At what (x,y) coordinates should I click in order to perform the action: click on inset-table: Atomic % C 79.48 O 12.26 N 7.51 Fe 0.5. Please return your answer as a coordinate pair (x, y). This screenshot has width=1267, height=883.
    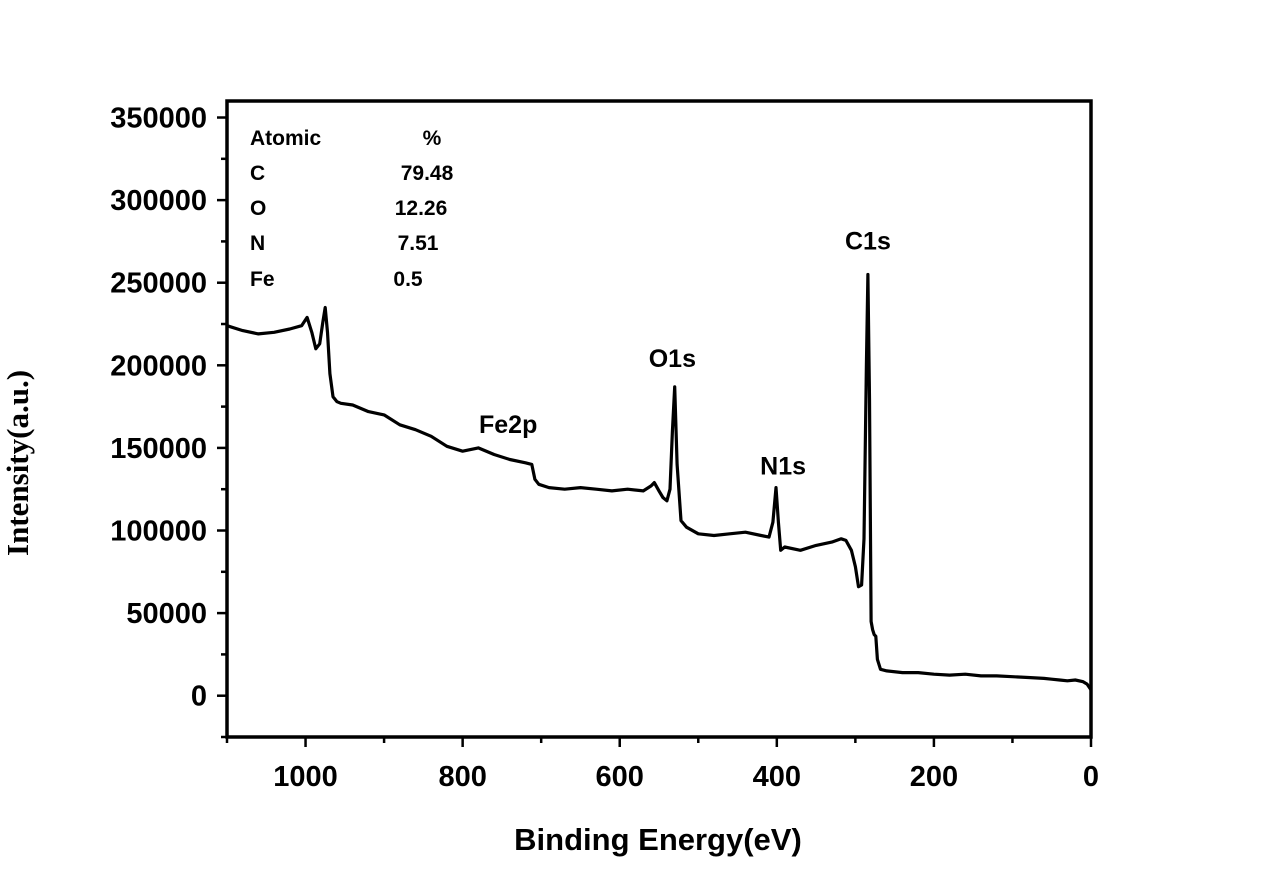
    Looking at the image, I should click on (352, 209).